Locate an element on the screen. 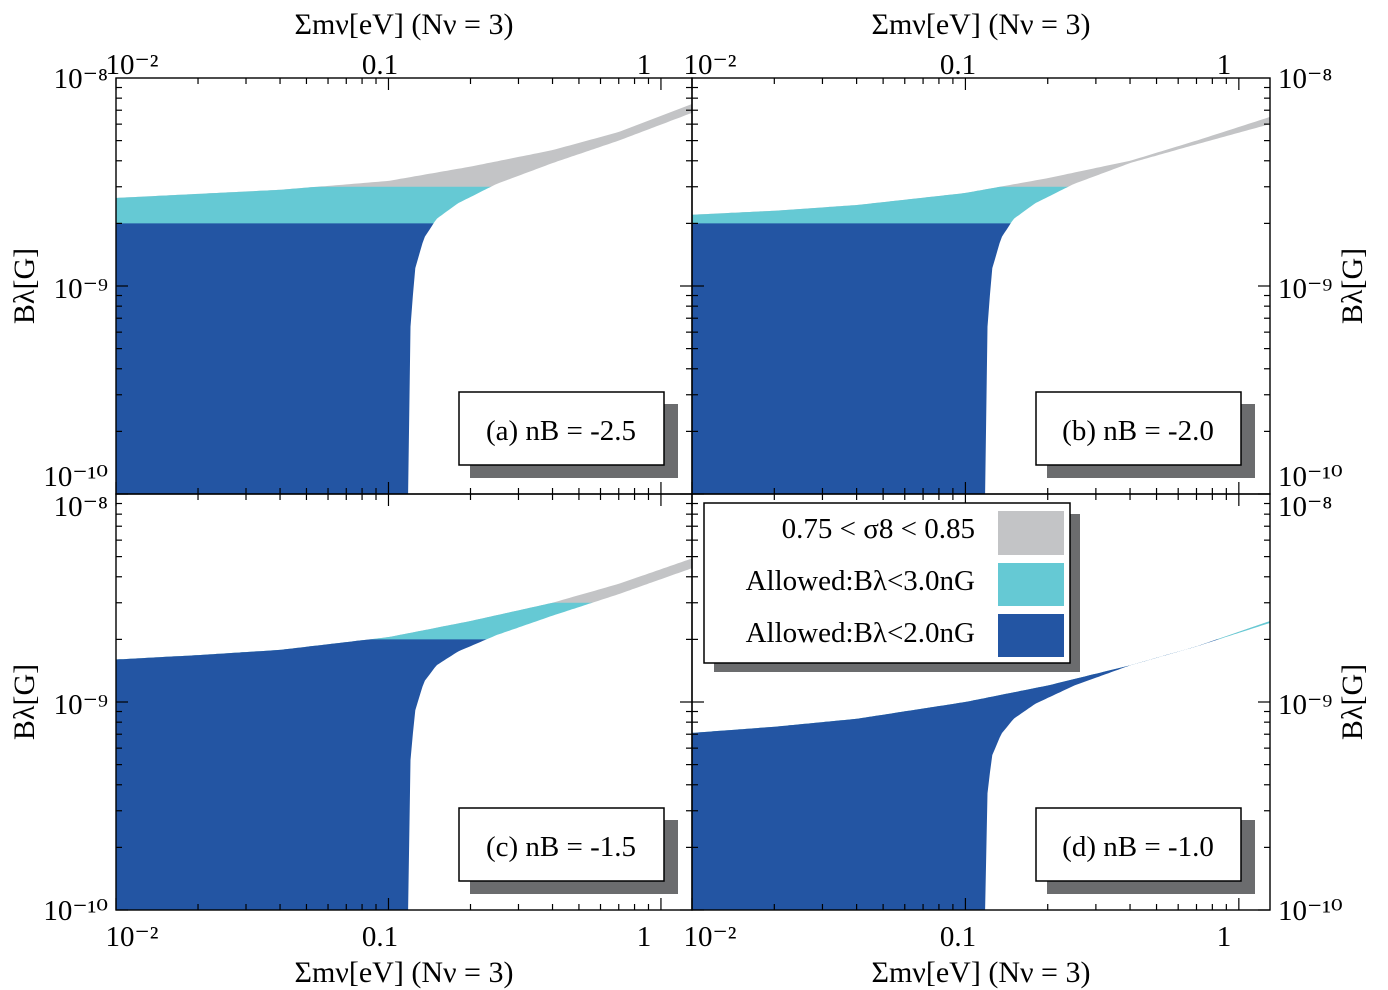 The width and height of the screenshot is (1388, 990). legend-item-sigma8: 0.75 < σ8 < 0.85 is located at coordinates (923, 533).